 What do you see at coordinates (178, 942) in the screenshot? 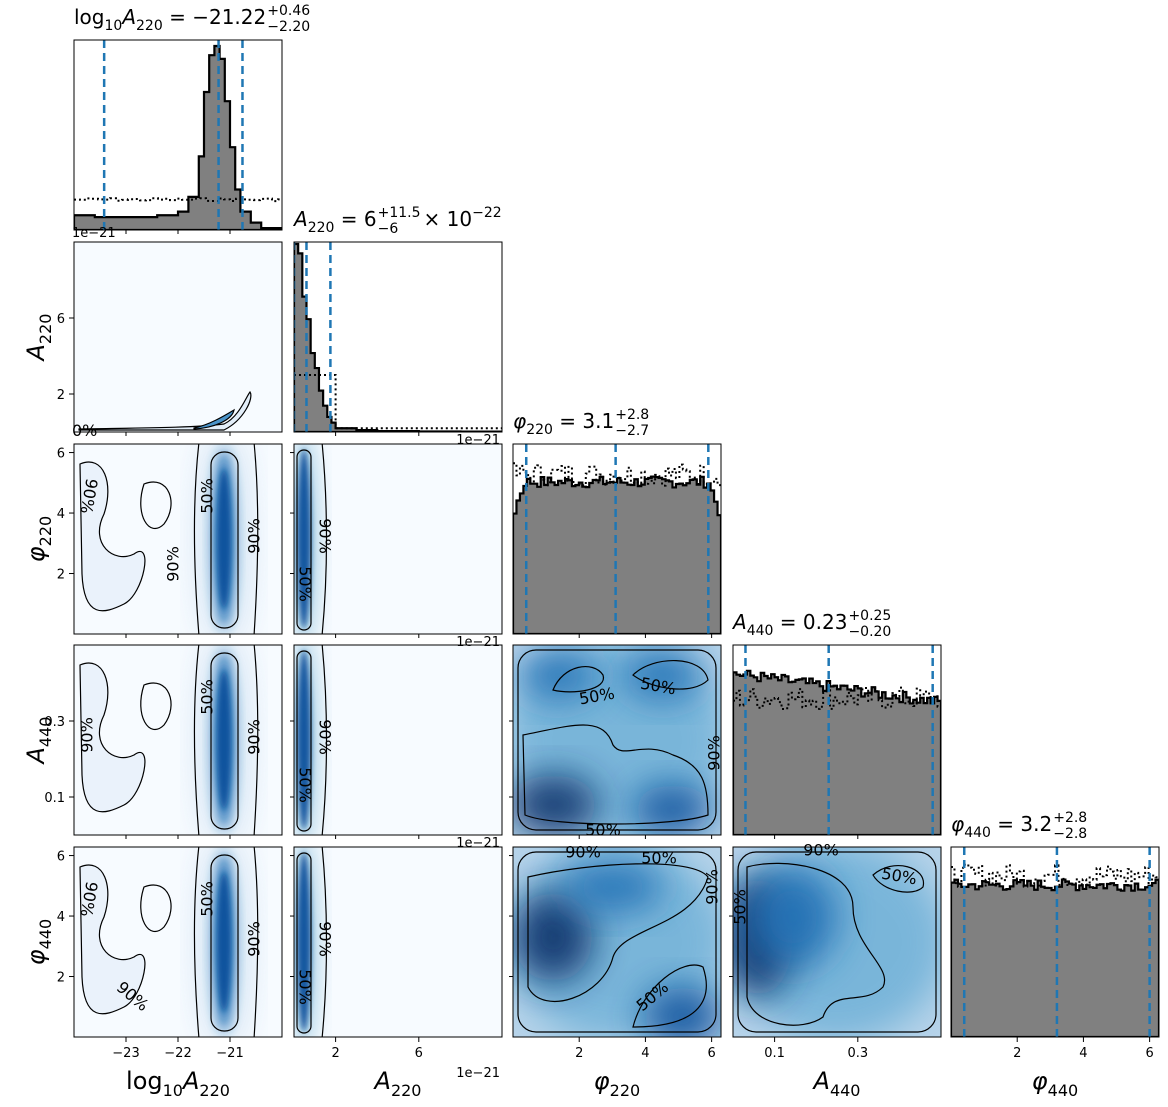
I see `panel-log10A220-vs-phi440: 50%90%90%90%` at bounding box center [178, 942].